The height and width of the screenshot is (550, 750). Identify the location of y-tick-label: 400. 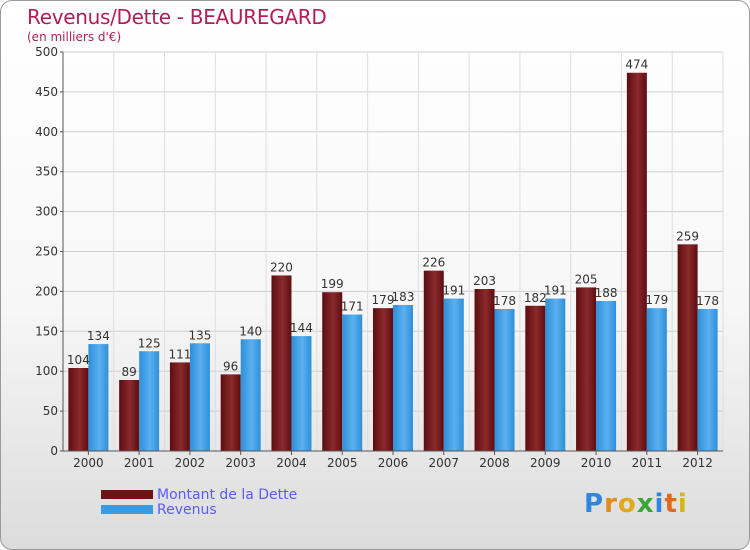
(46, 132).